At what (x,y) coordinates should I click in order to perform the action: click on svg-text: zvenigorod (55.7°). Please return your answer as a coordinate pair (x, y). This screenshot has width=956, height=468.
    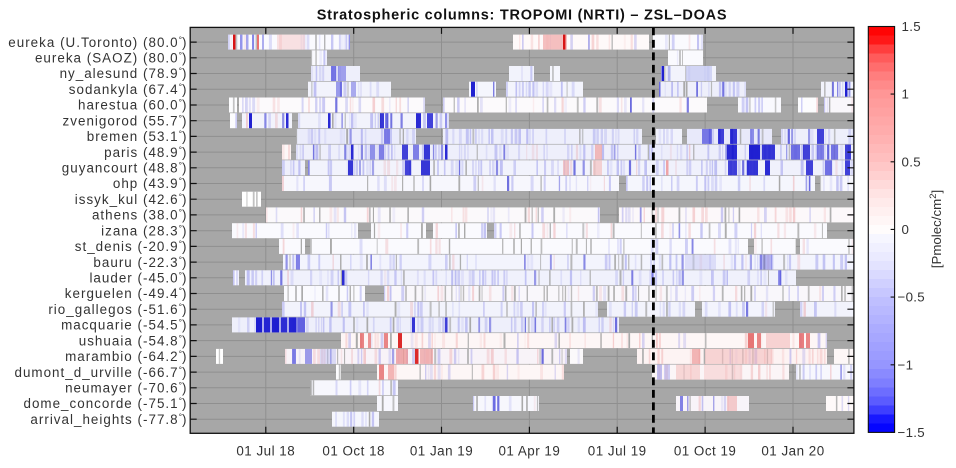
    Looking at the image, I should click on (125, 120).